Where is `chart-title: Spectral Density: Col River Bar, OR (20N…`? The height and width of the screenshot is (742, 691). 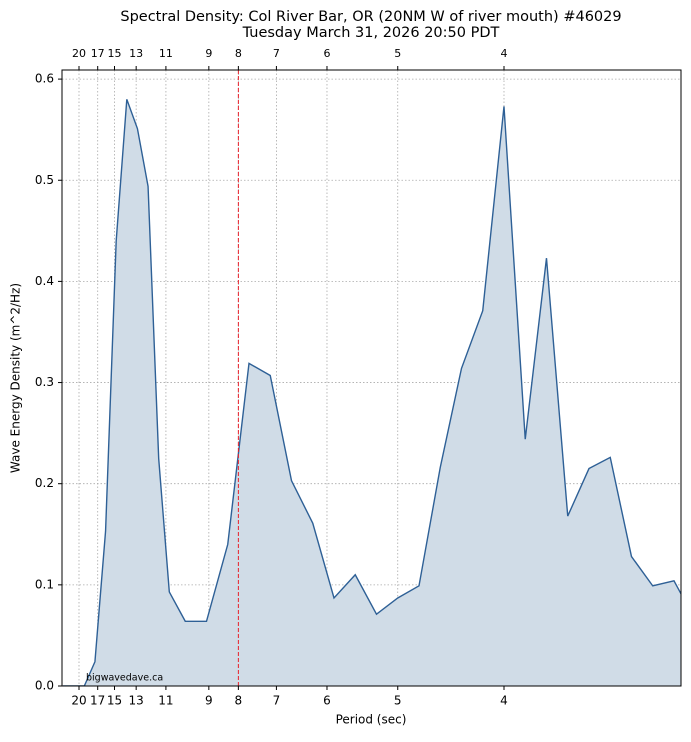 chart-title: Spectral Density: Col River Bar, OR (20N… is located at coordinates (370, 17).